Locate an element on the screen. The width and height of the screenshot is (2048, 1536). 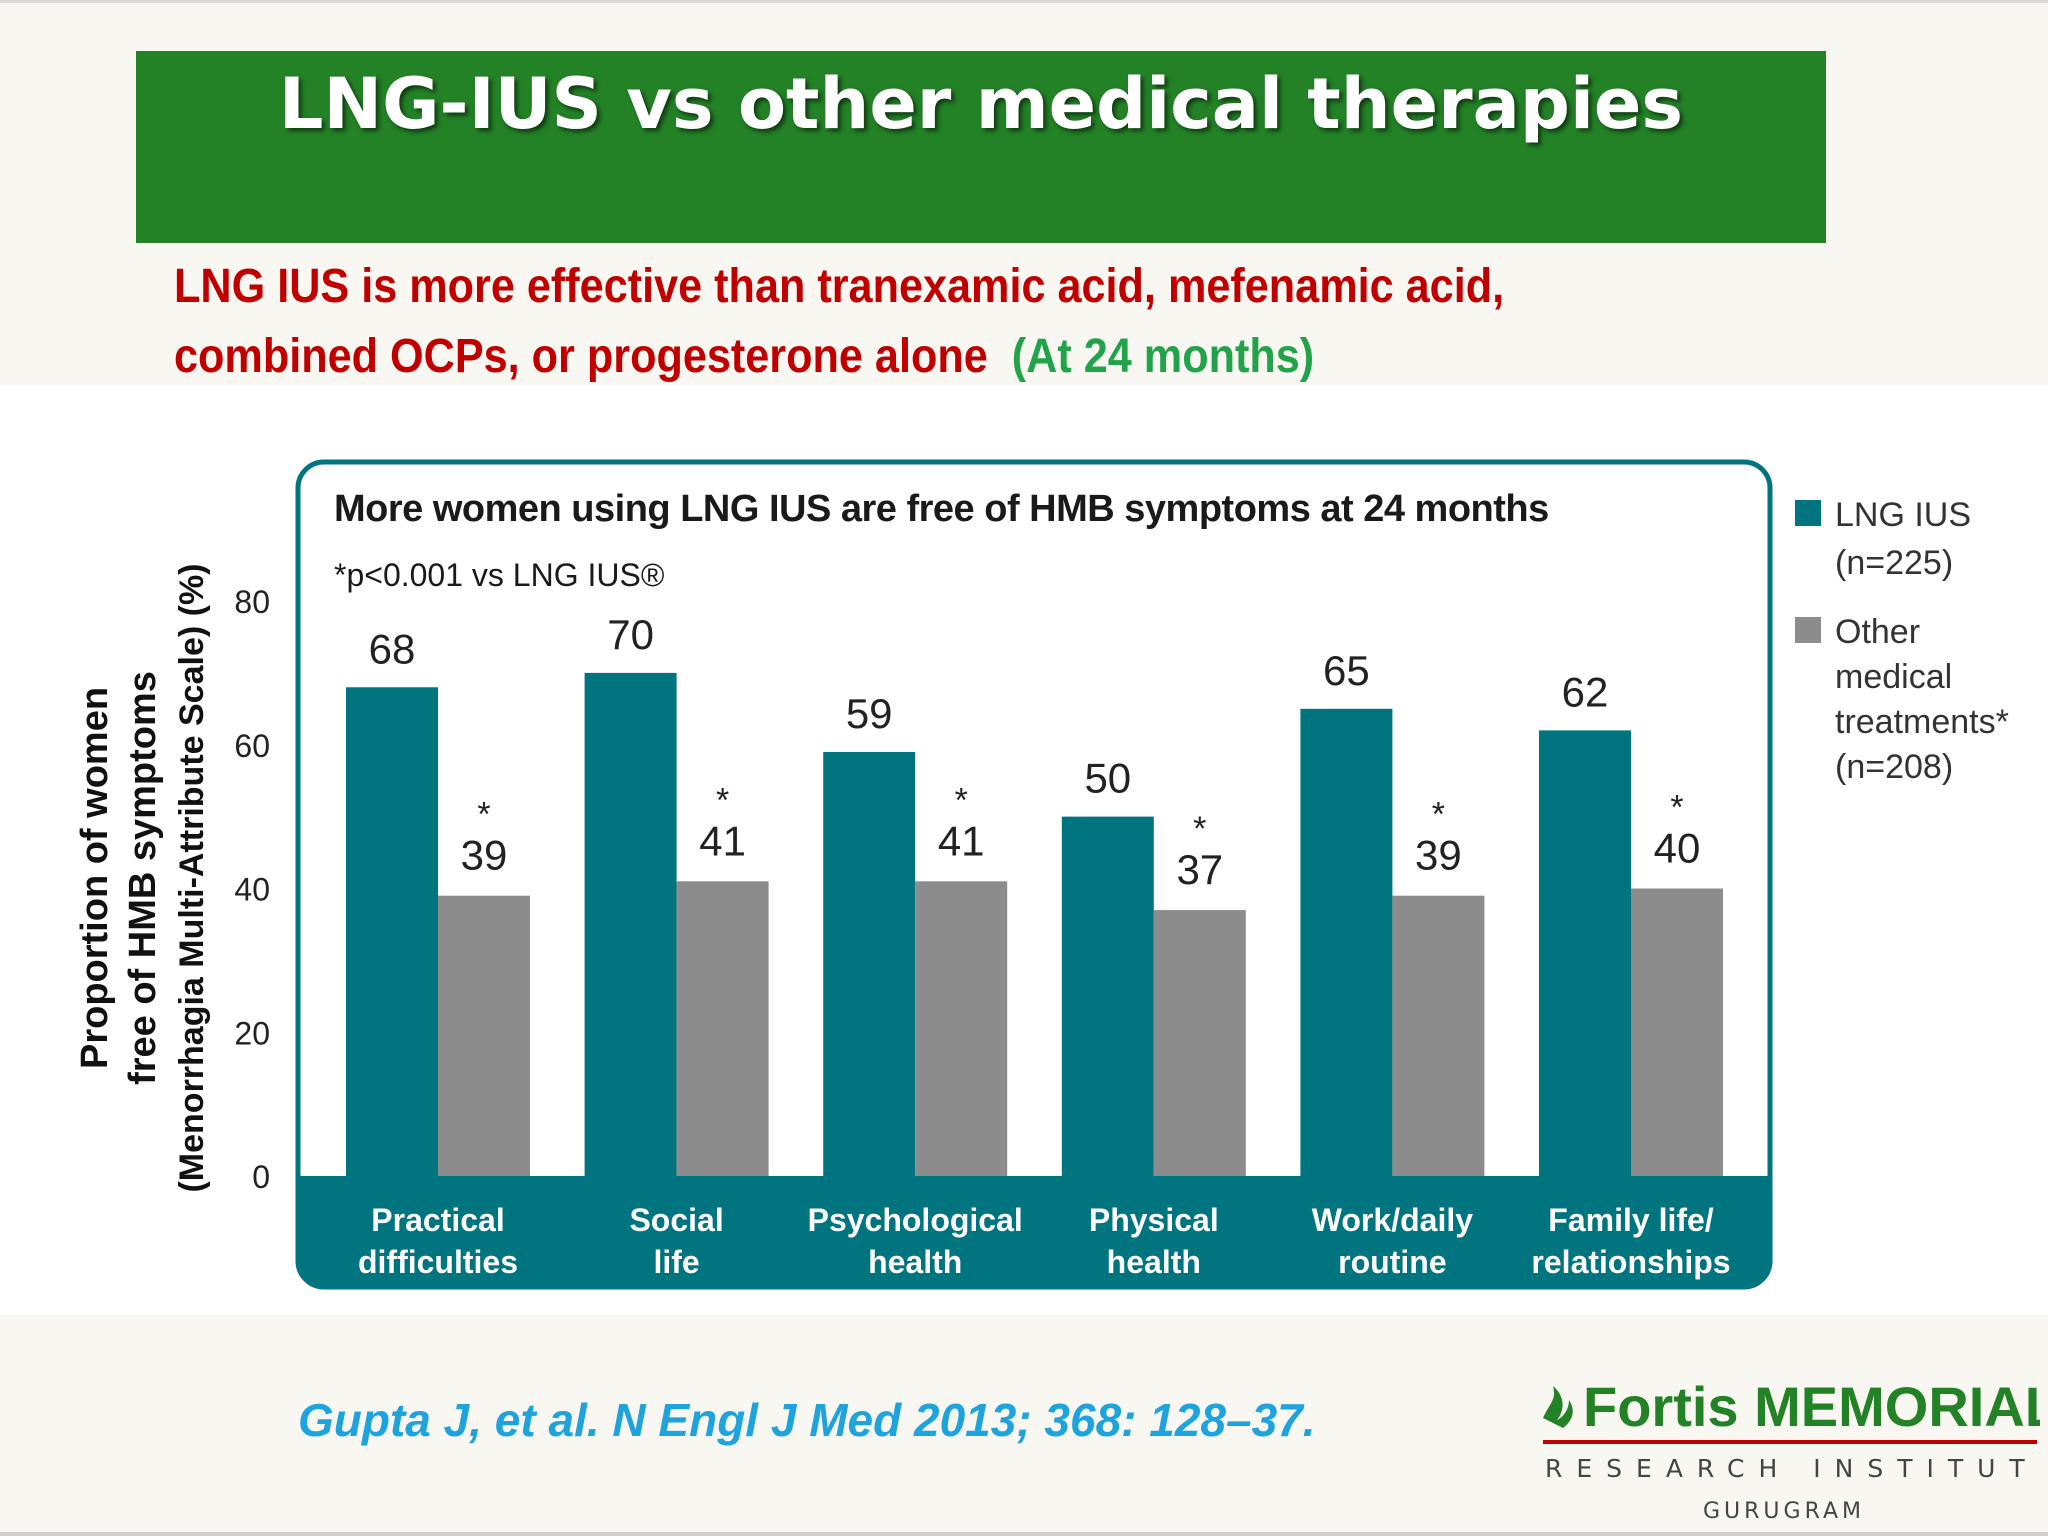
category-label: Social is located at coordinates (676, 1220).